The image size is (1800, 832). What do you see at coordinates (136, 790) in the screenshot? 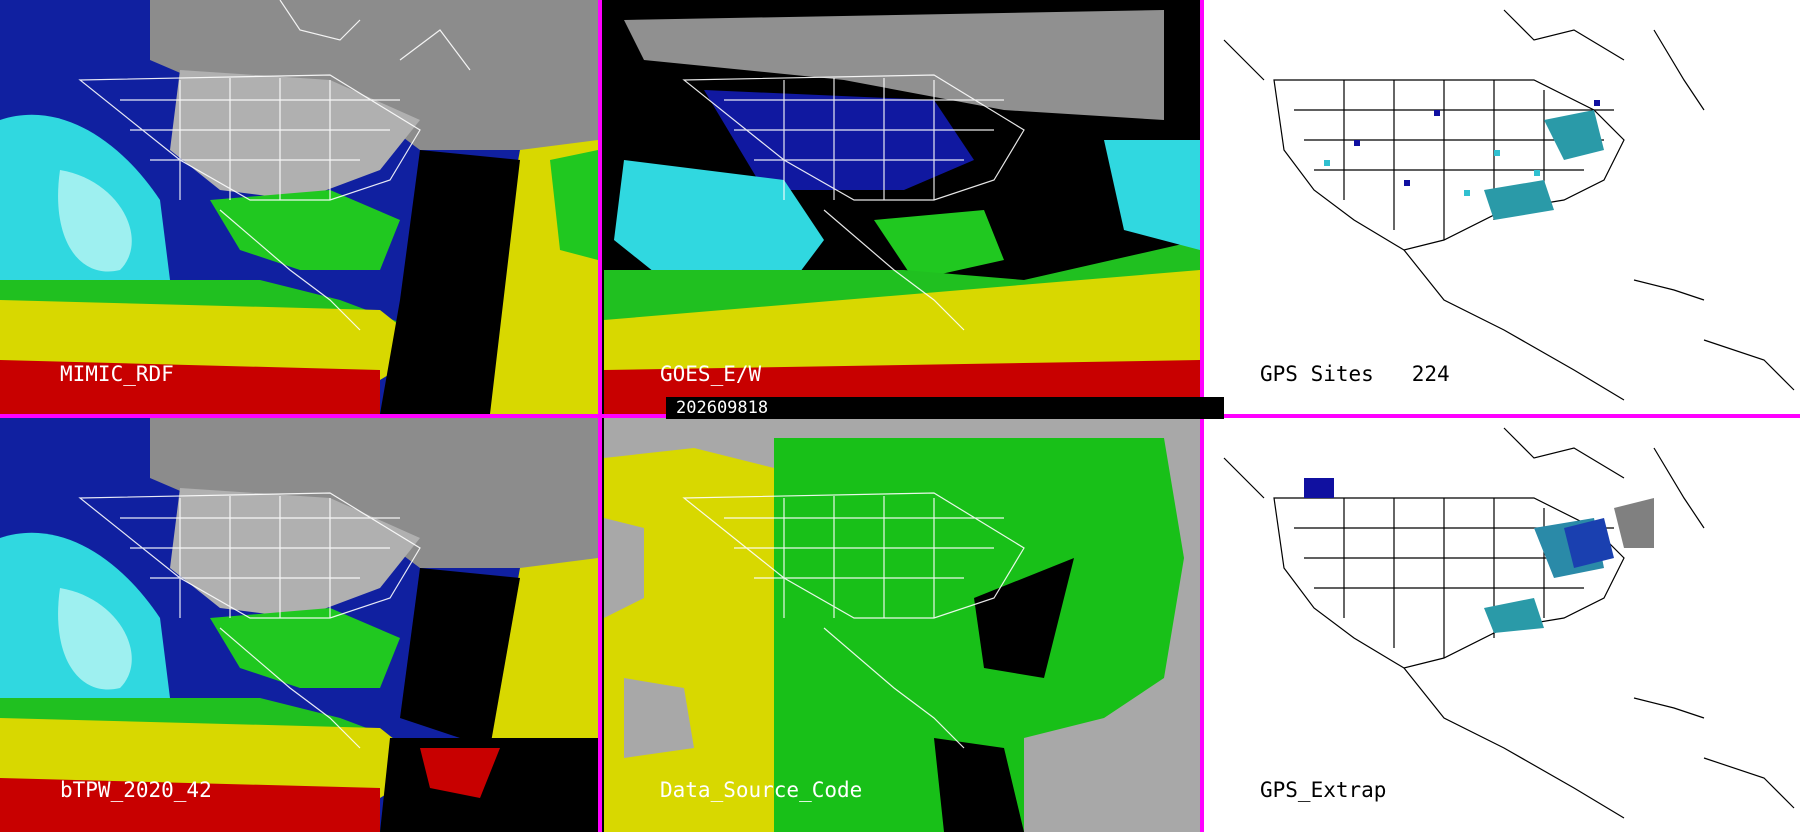
I see `panel-label: bTPW_2020_42` at bounding box center [136, 790].